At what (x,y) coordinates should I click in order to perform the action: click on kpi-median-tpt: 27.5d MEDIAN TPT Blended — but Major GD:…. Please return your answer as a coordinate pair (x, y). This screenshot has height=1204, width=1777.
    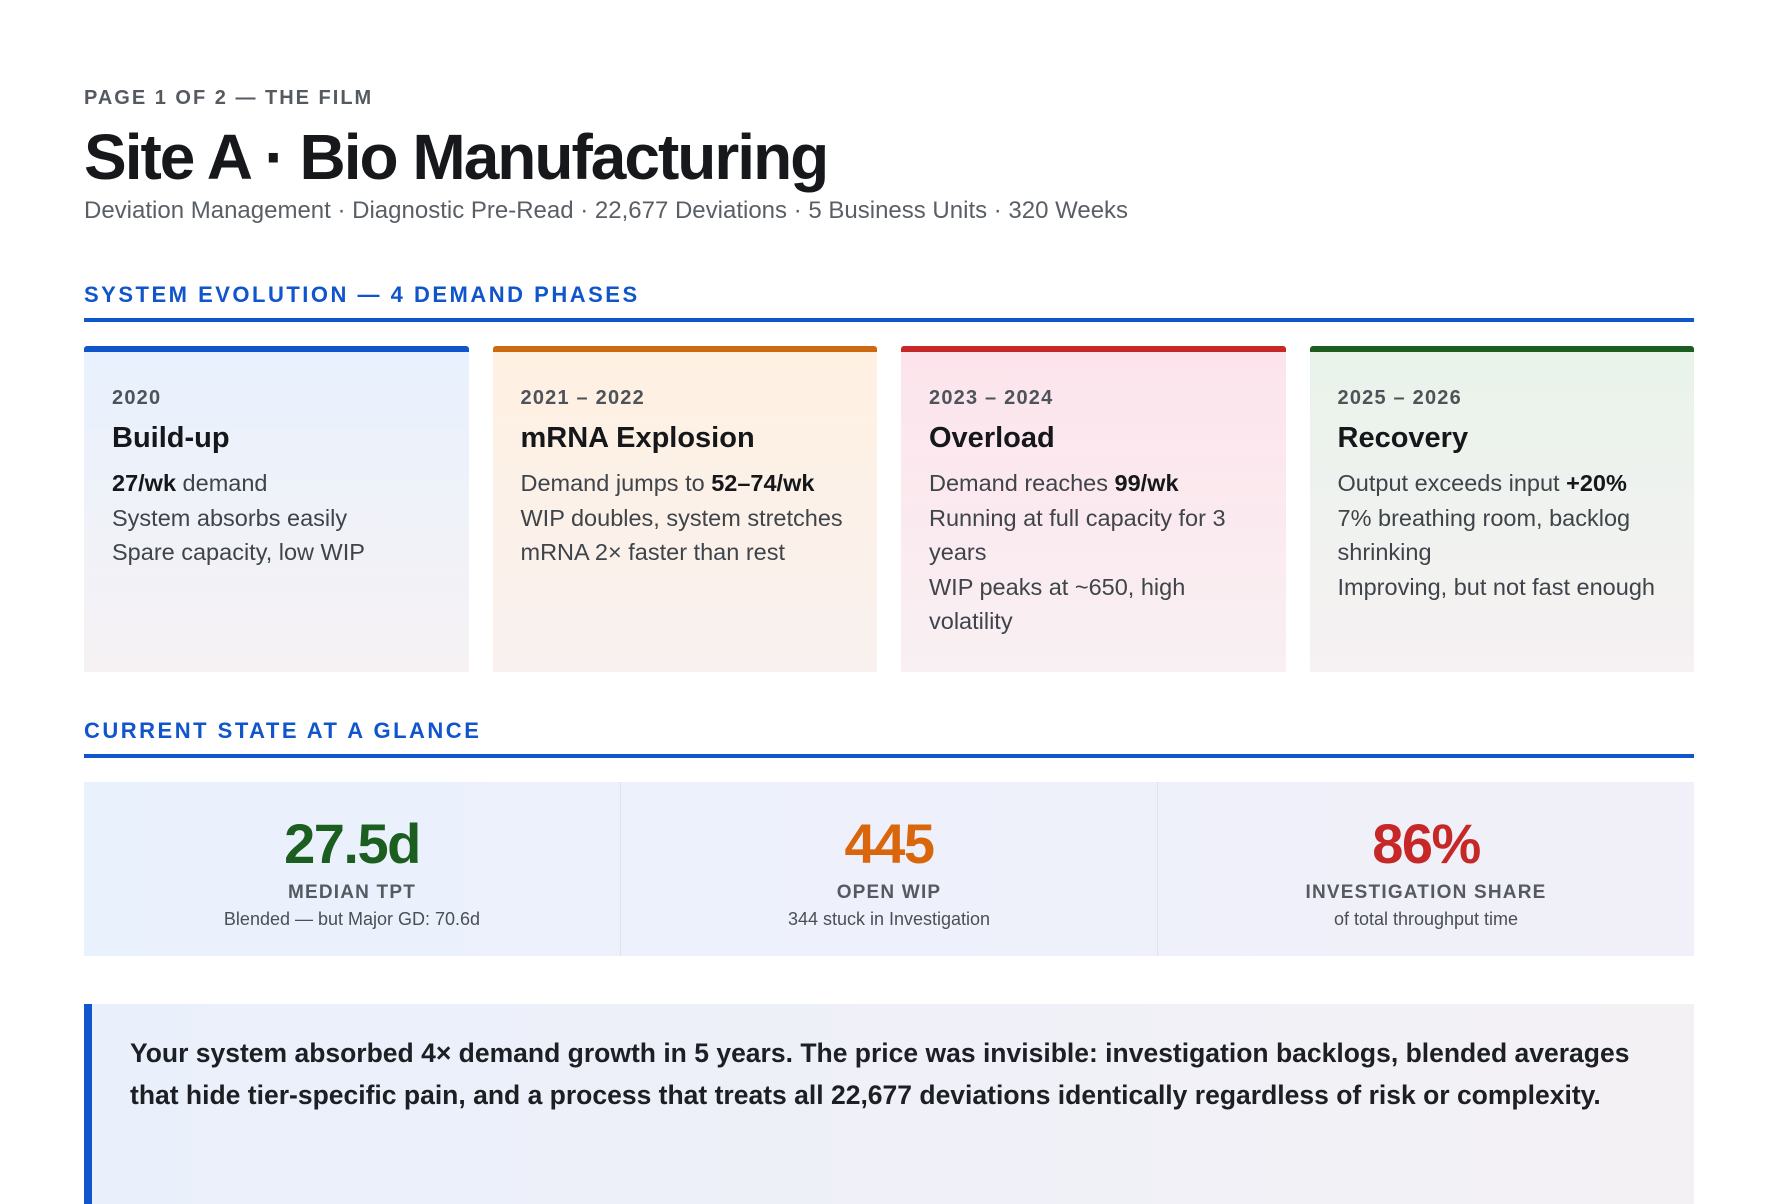
    Looking at the image, I should click on (352, 869).